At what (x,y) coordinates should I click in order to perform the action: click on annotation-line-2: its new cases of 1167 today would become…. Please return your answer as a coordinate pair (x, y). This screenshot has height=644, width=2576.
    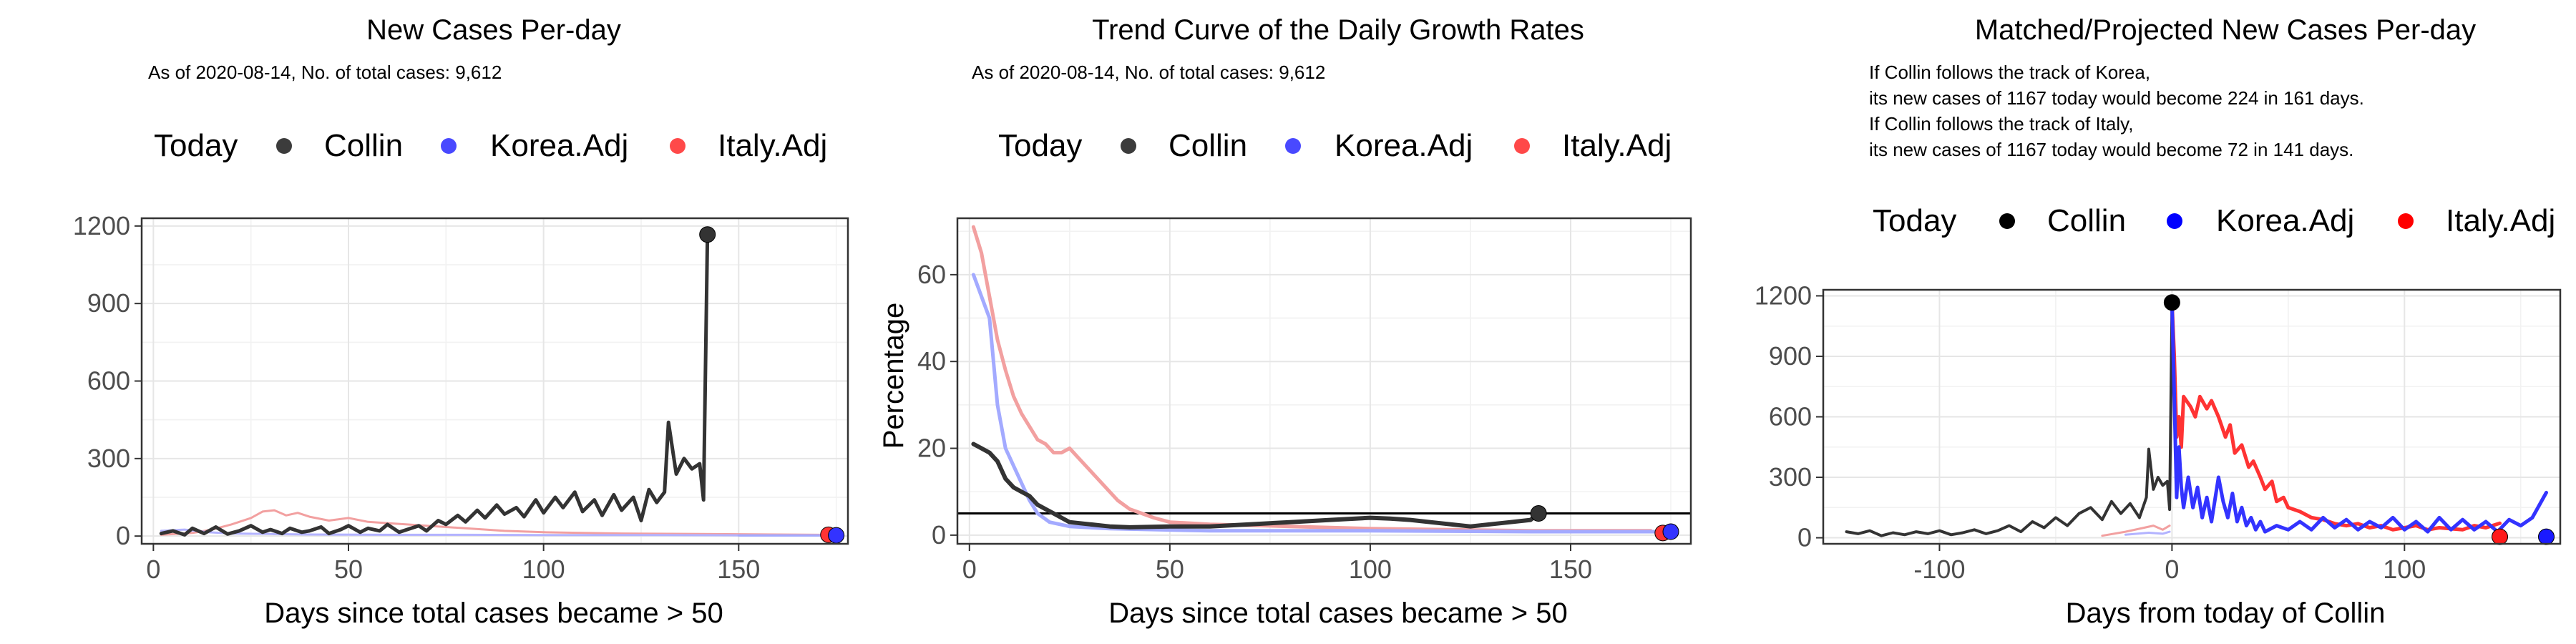
    Looking at the image, I should click on (2116, 98).